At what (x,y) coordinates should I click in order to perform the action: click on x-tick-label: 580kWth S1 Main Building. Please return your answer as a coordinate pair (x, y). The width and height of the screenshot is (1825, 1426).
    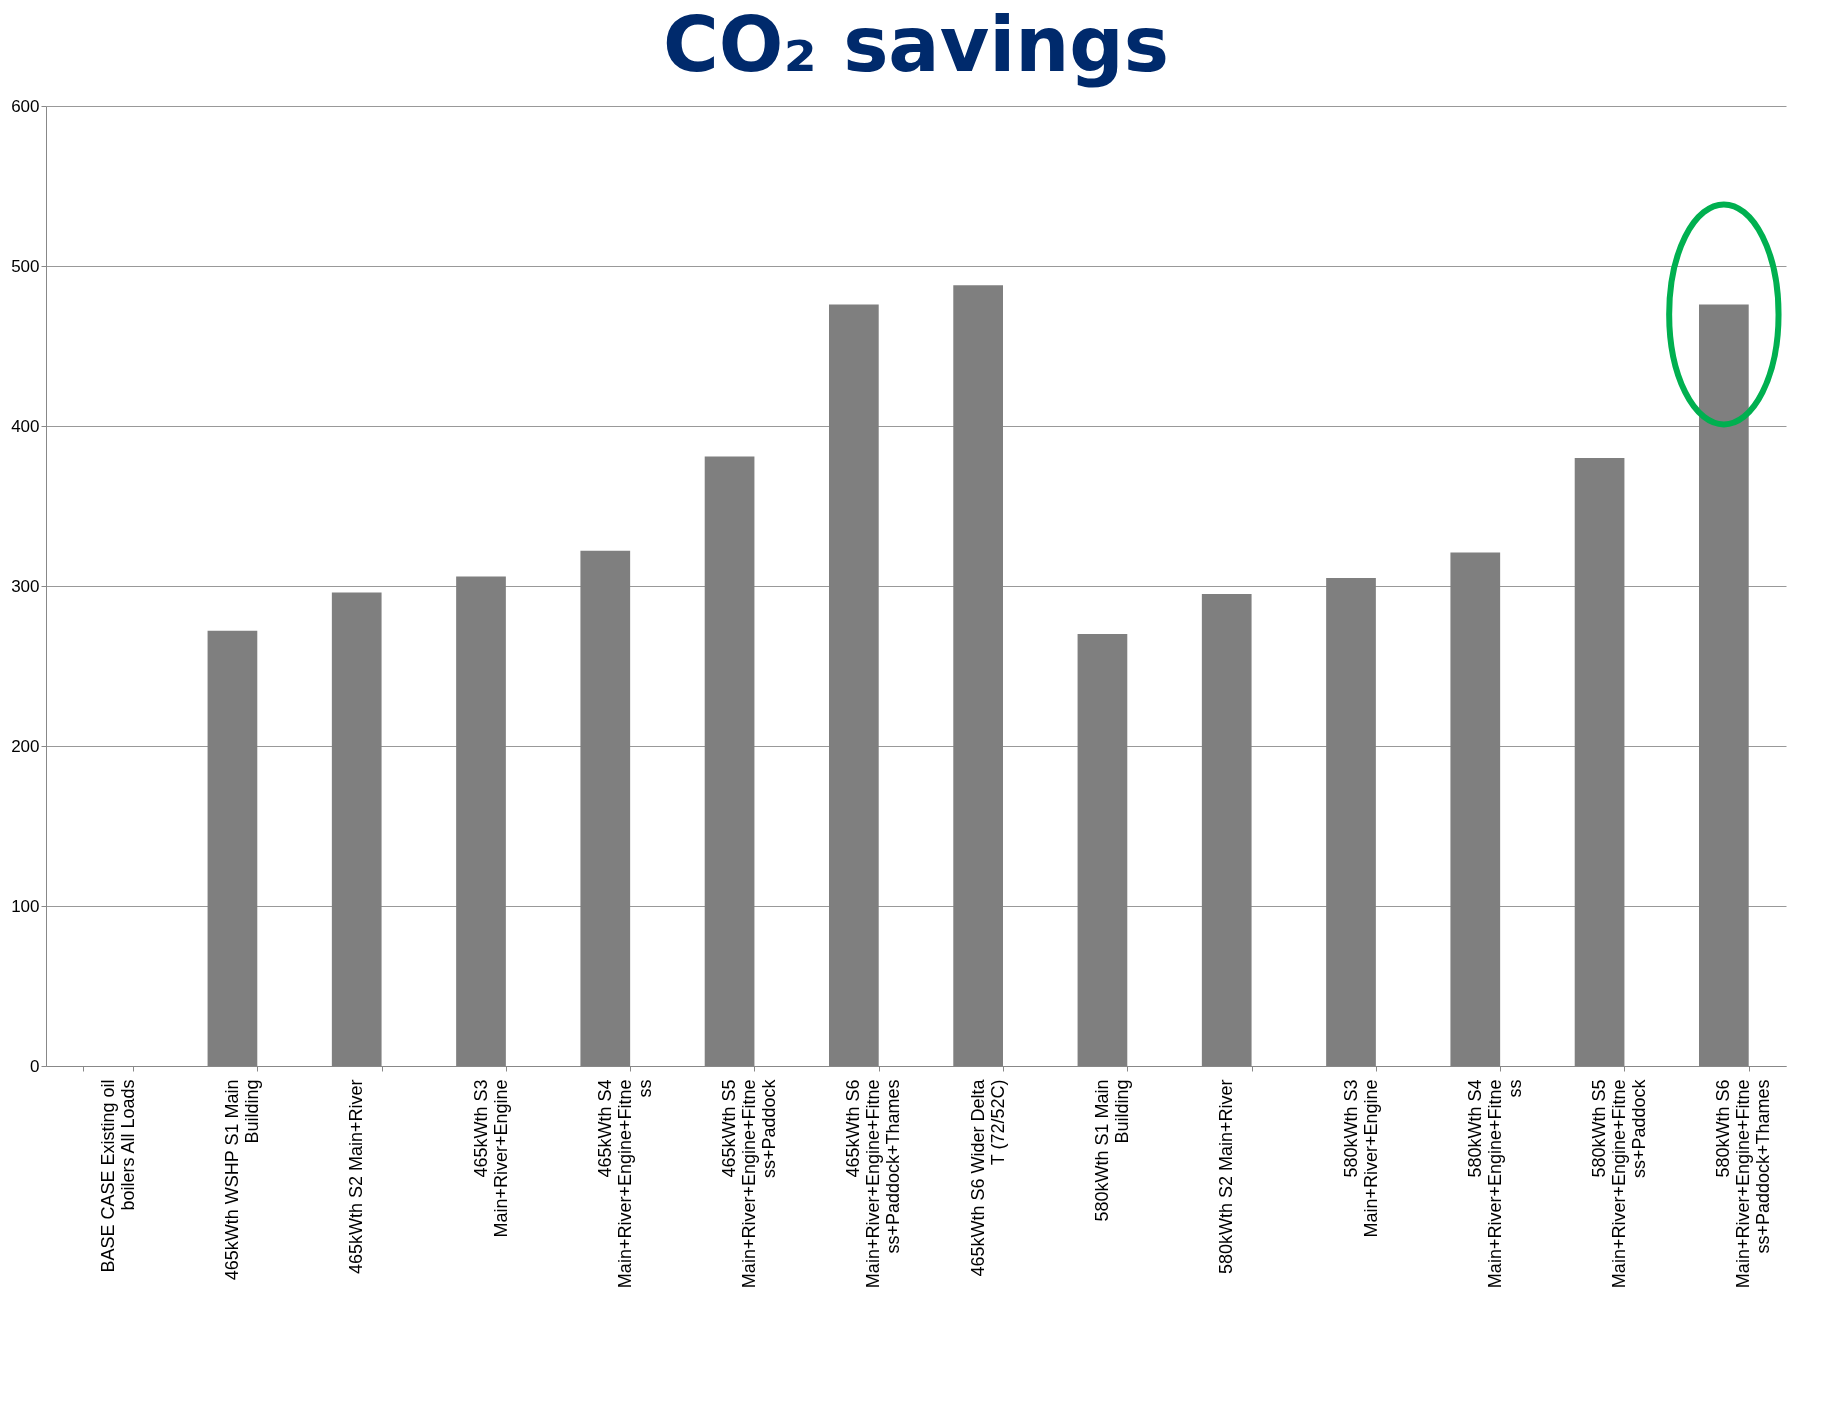
    Looking at the image, I should click on (1111, 1150).